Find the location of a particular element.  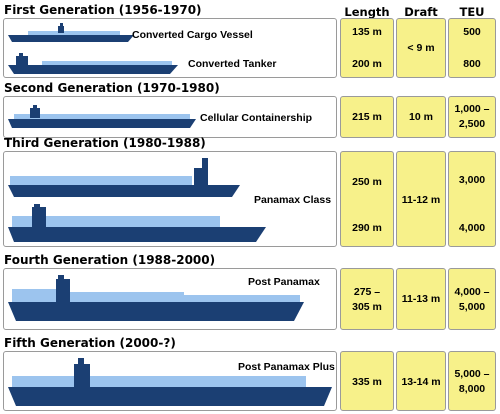

first-generation-draft-cell: < 9 m is located at coordinates (421, 48).